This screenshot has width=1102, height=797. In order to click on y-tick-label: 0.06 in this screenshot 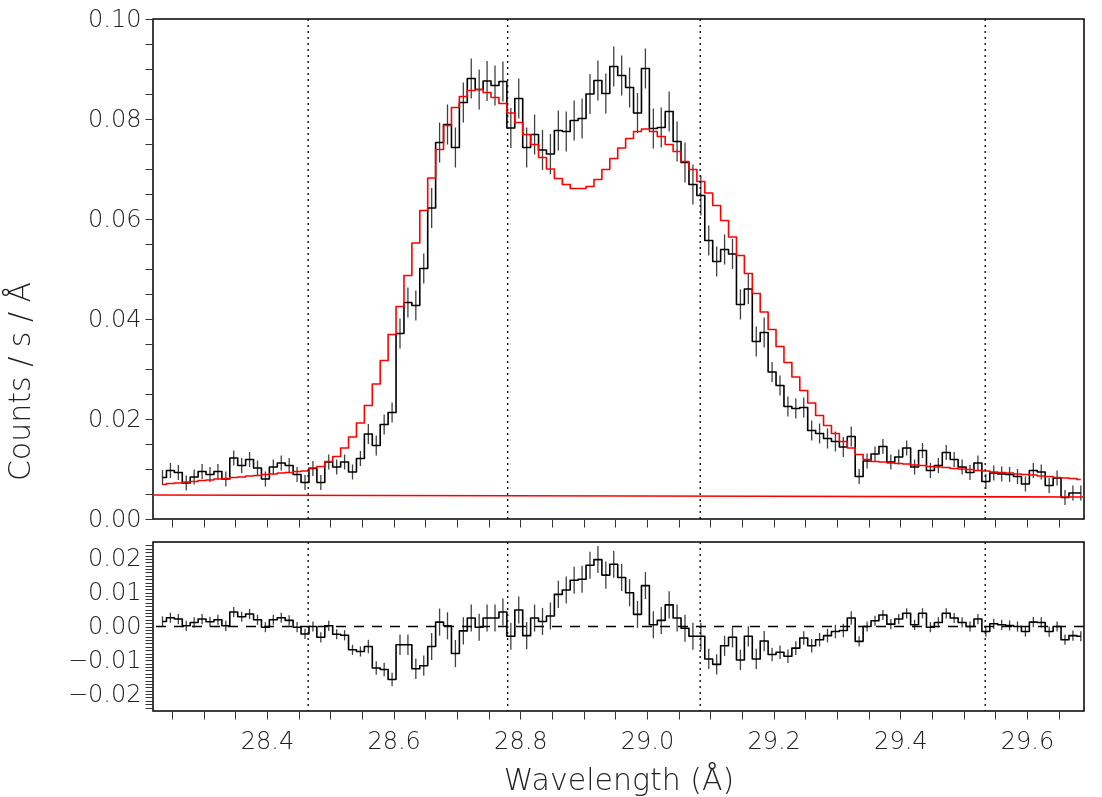, I will do `click(115, 218)`.